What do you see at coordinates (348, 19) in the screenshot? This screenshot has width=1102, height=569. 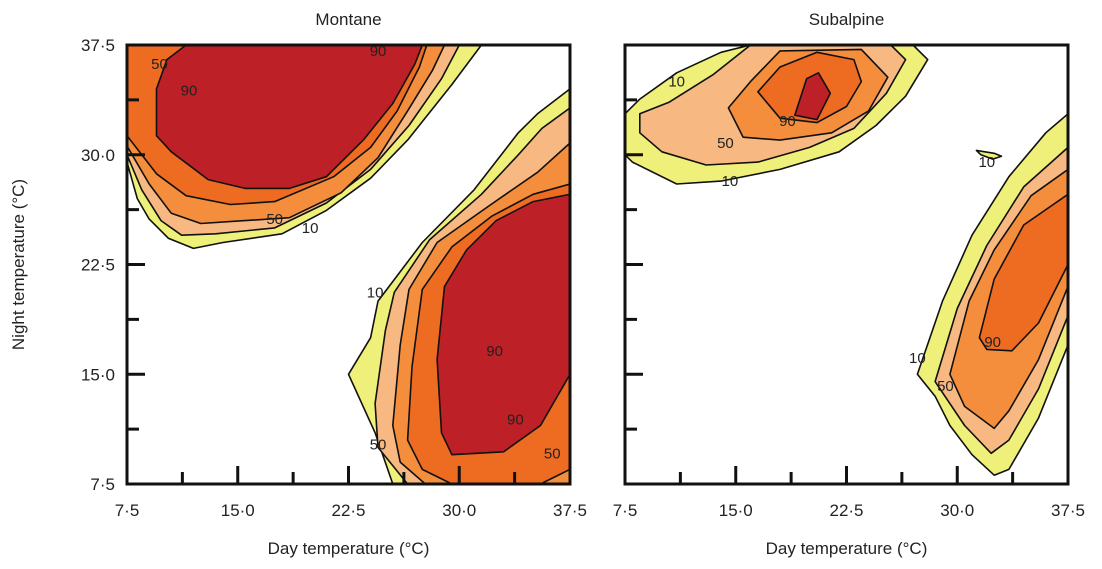 I see `panel-title: Montane` at bounding box center [348, 19].